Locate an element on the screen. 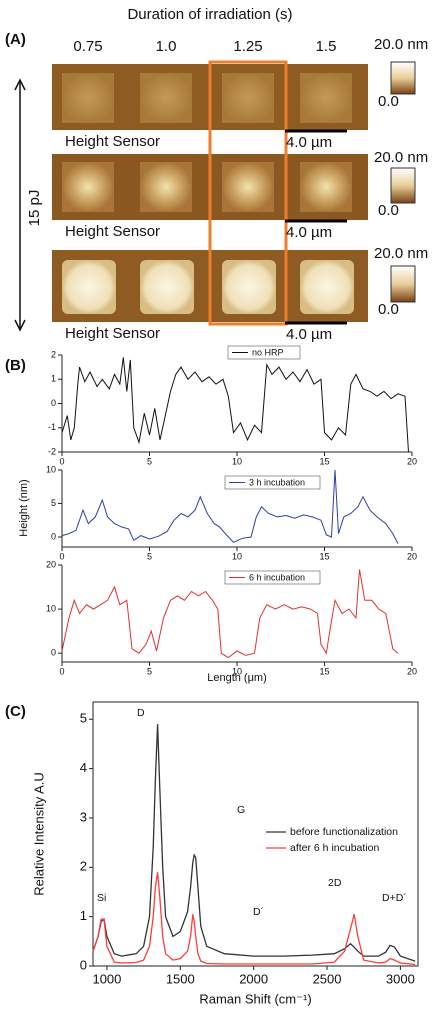 This screenshot has width=441, height=1009. peak-label: D is located at coordinates (141, 713).